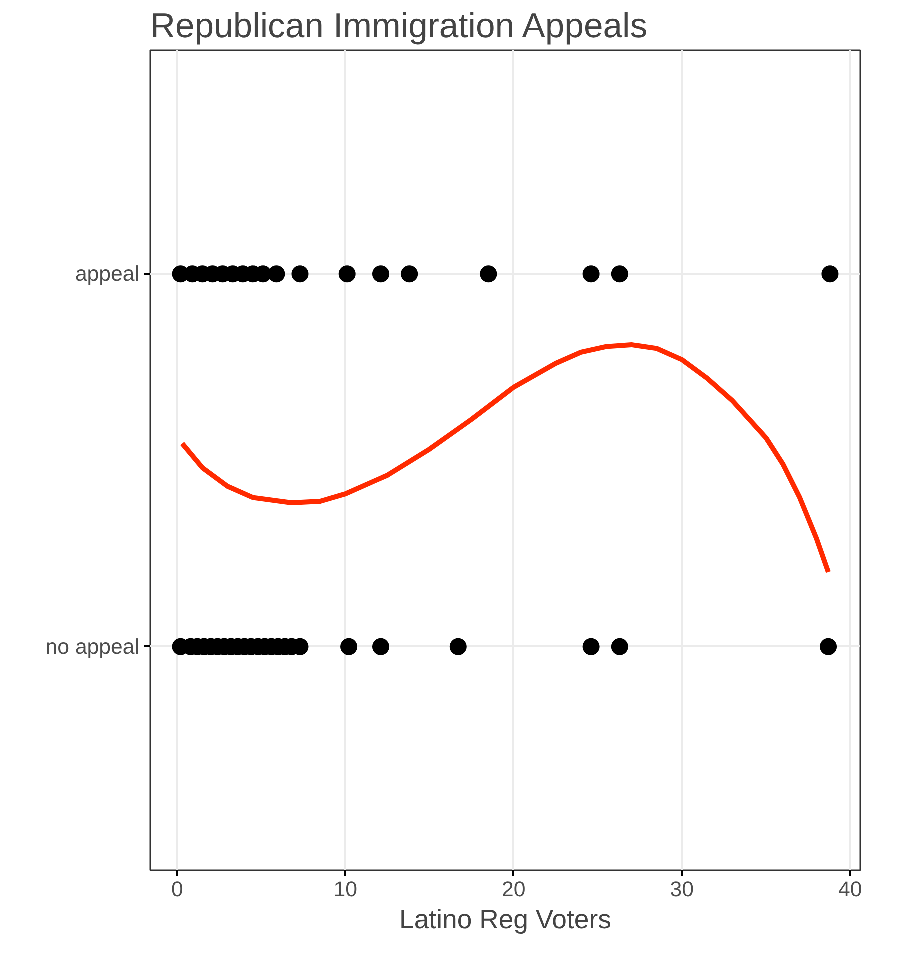  I want to click on x-tick-label: 0, so click(177, 890).